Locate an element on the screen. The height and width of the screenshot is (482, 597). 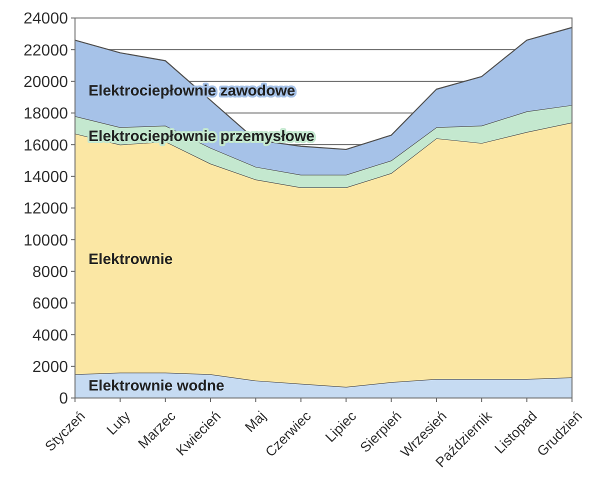
y-tick-label: 14000 is located at coordinates (46, 177).